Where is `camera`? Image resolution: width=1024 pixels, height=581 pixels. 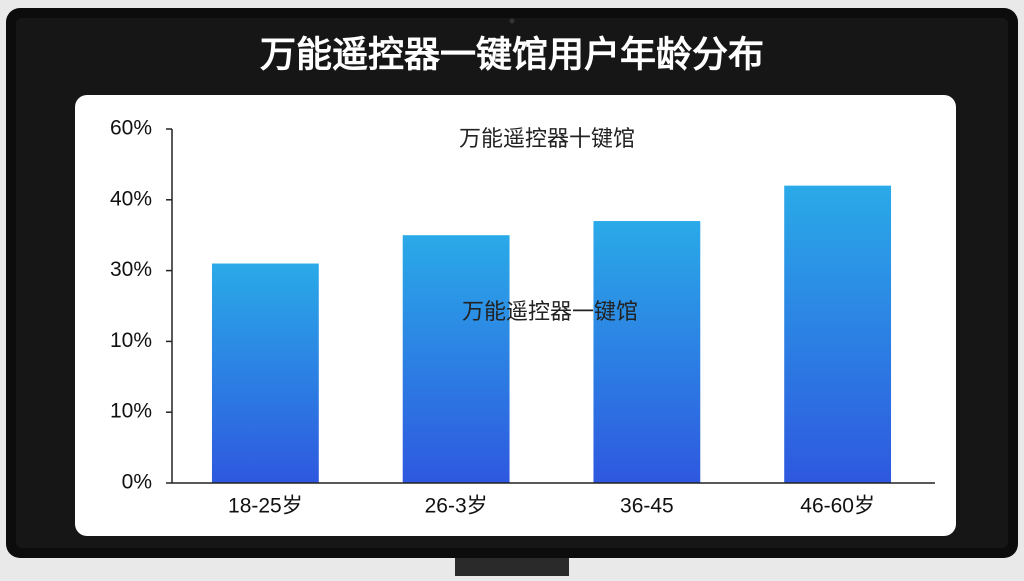
camera is located at coordinates (512, 21).